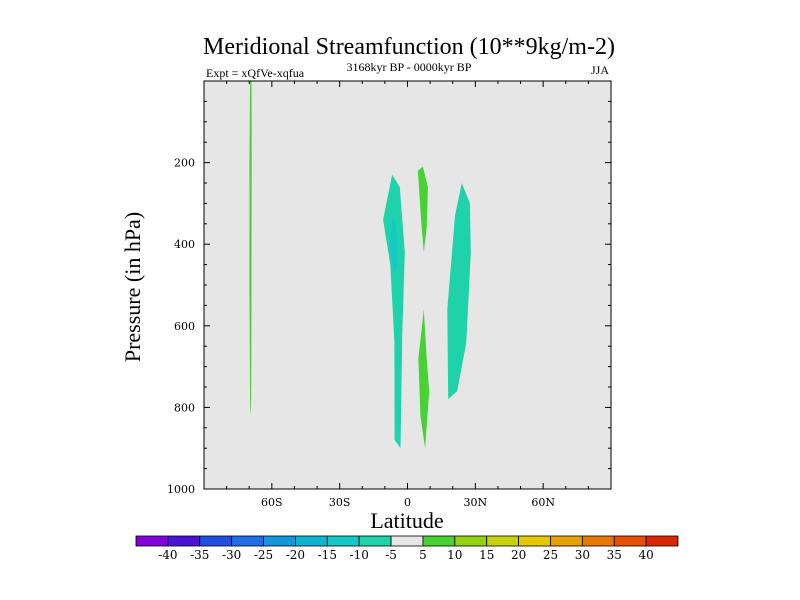 The image size is (800, 600). I want to click on contour-region-tropical-negative-core, so click(394, 244).